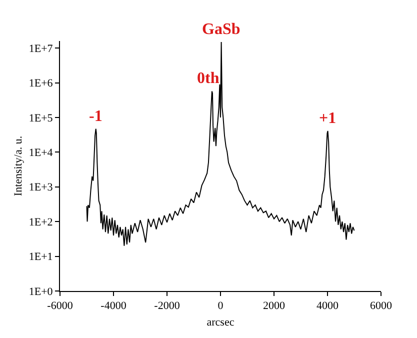 This screenshot has height=338, width=417. I want to click on x-tick-label: -4000, so click(113, 306).